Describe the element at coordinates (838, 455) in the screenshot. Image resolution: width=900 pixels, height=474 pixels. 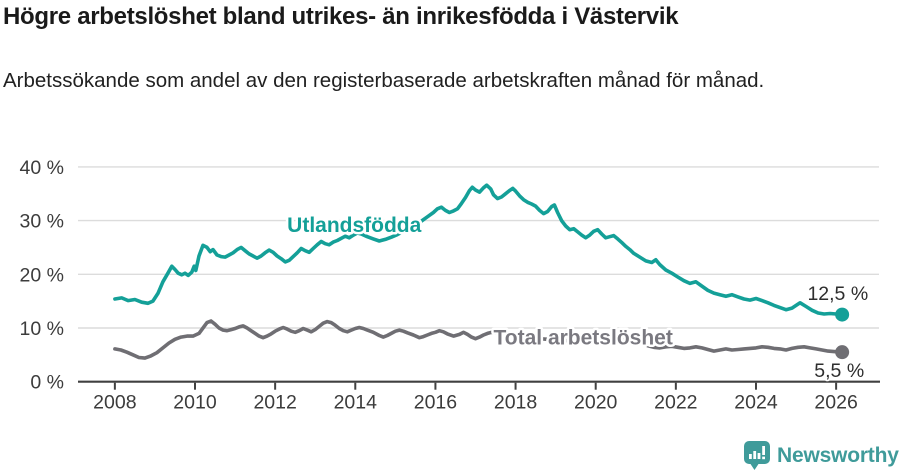
I see `newsworthy-brand-text: Newsworthy` at that location.